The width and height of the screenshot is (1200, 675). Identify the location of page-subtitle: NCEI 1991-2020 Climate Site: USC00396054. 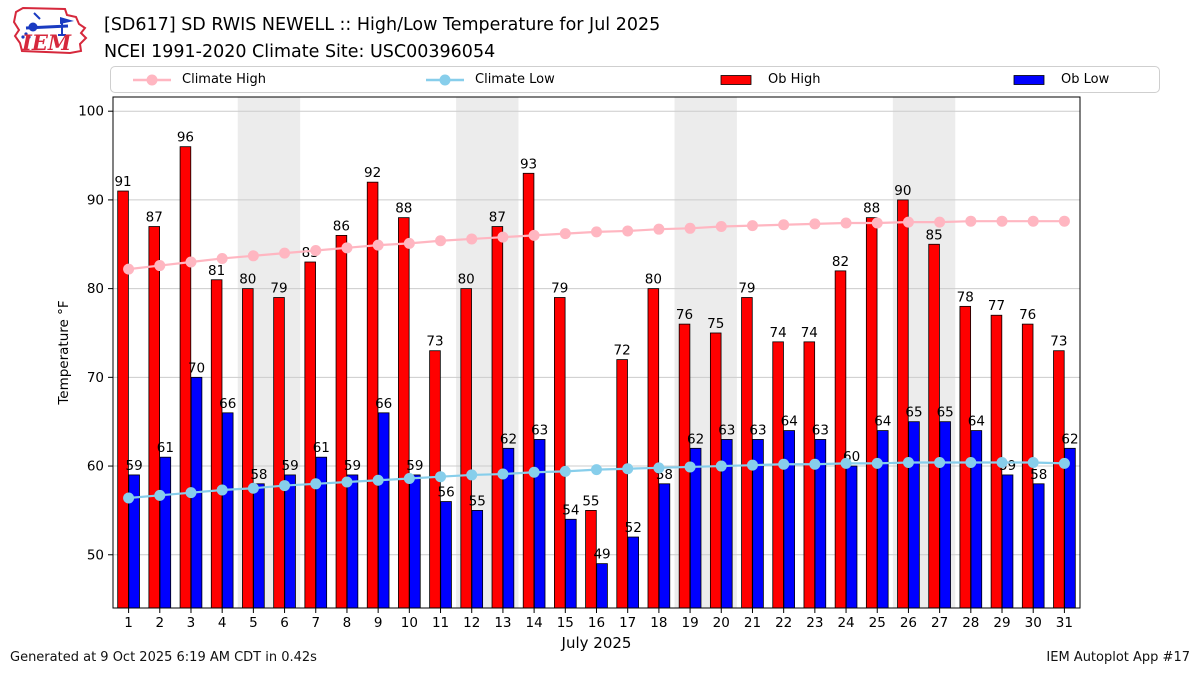
(300, 52).